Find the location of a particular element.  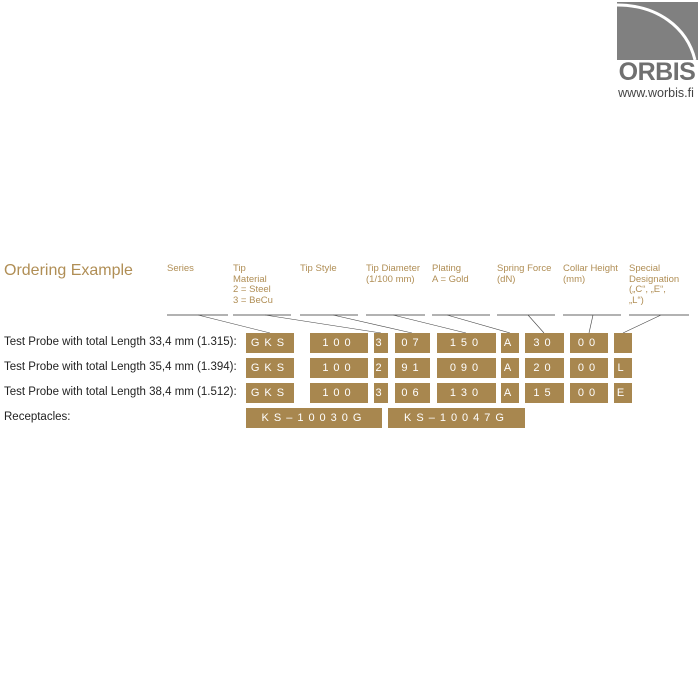

code-box: 150 is located at coordinates (466, 343).